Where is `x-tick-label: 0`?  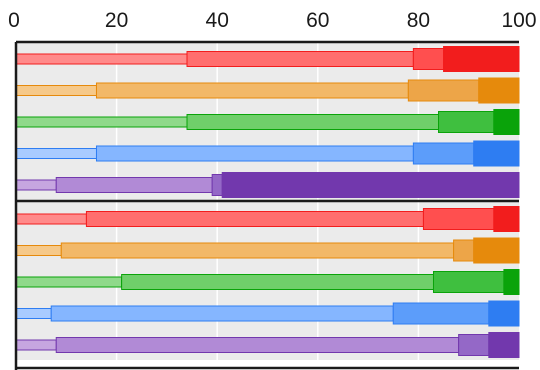
x-tick-label: 0 is located at coordinates (14, 20).